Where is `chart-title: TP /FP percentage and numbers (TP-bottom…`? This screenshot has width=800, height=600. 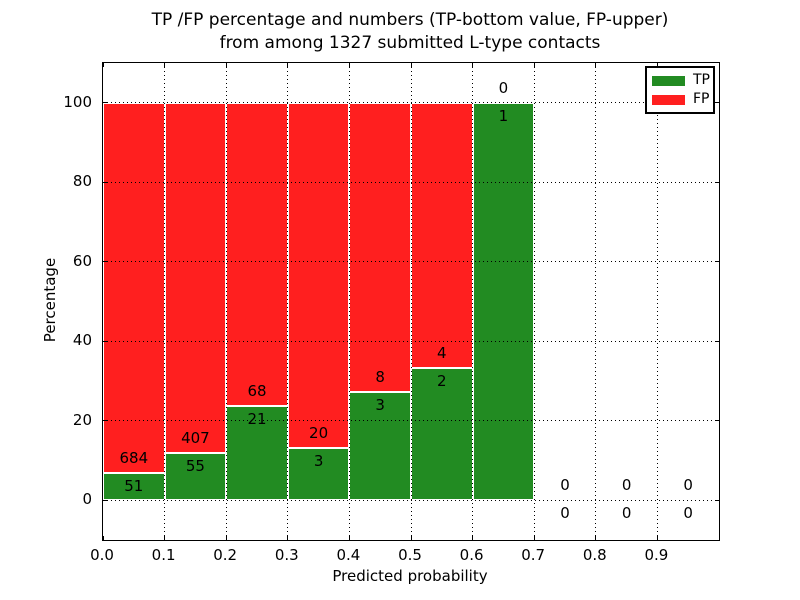
chart-title: TP /FP percentage and numbers (TP-bottom… is located at coordinates (410, 32).